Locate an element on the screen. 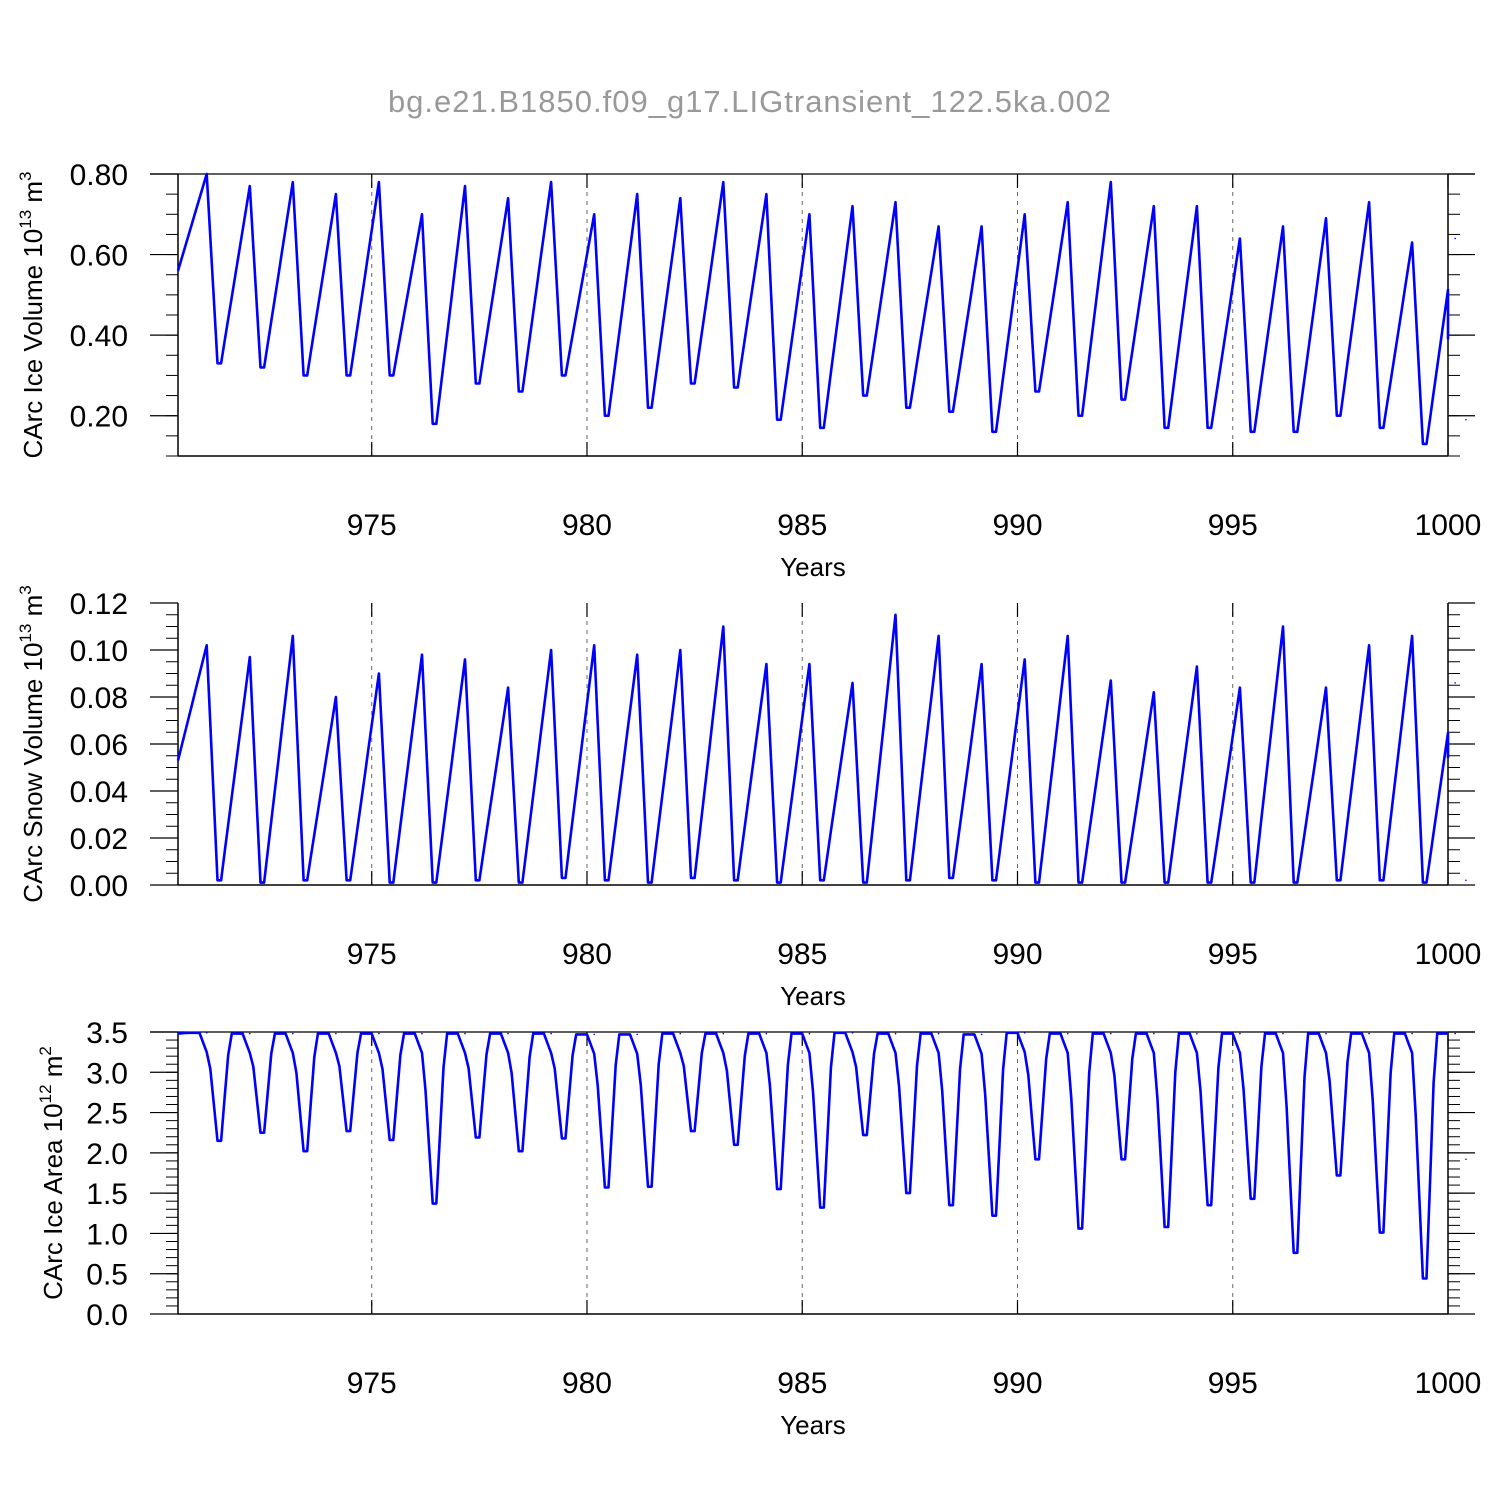 The height and width of the screenshot is (1505, 1500). carc-ice-area-ytick-label: 1.5 is located at coordinates (107, 1194).